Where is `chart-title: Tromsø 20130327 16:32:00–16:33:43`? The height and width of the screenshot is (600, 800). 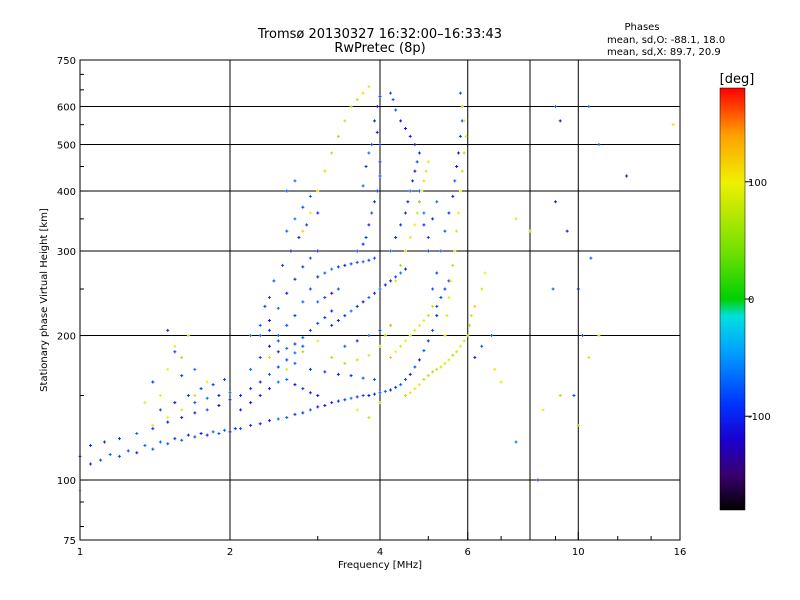
chart-title: Tromsø 20130327 16:32:00–16:33:43 is located at coordinates (379, 34).